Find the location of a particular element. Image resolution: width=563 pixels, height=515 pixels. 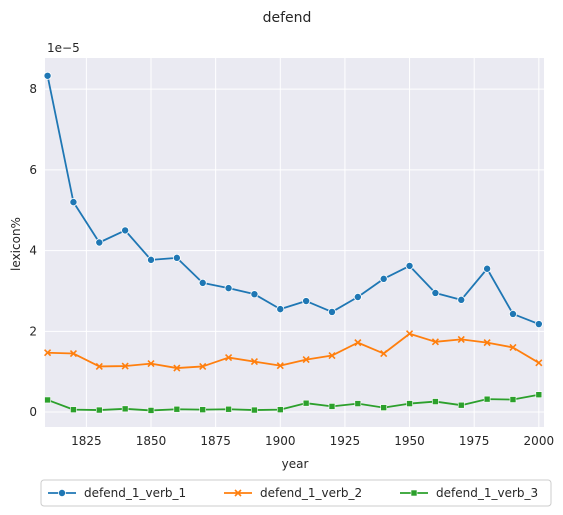

y-tick-label: 6 is located at coordinates (33, 170).